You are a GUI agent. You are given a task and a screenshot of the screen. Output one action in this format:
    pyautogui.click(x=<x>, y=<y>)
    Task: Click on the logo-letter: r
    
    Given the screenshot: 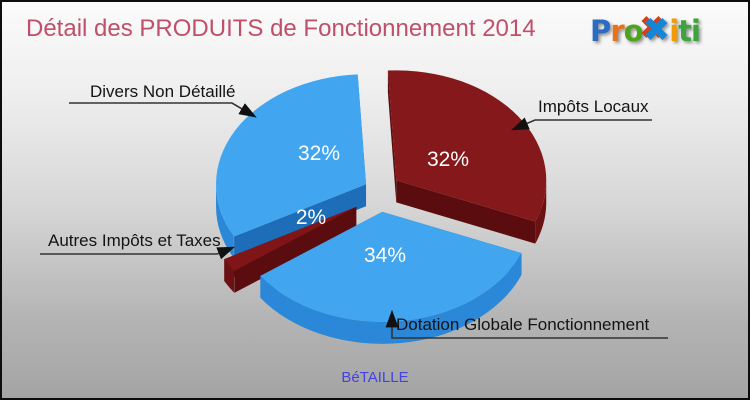 What is the action you would take?
    pyautogui.click(x=617, y=31)
    